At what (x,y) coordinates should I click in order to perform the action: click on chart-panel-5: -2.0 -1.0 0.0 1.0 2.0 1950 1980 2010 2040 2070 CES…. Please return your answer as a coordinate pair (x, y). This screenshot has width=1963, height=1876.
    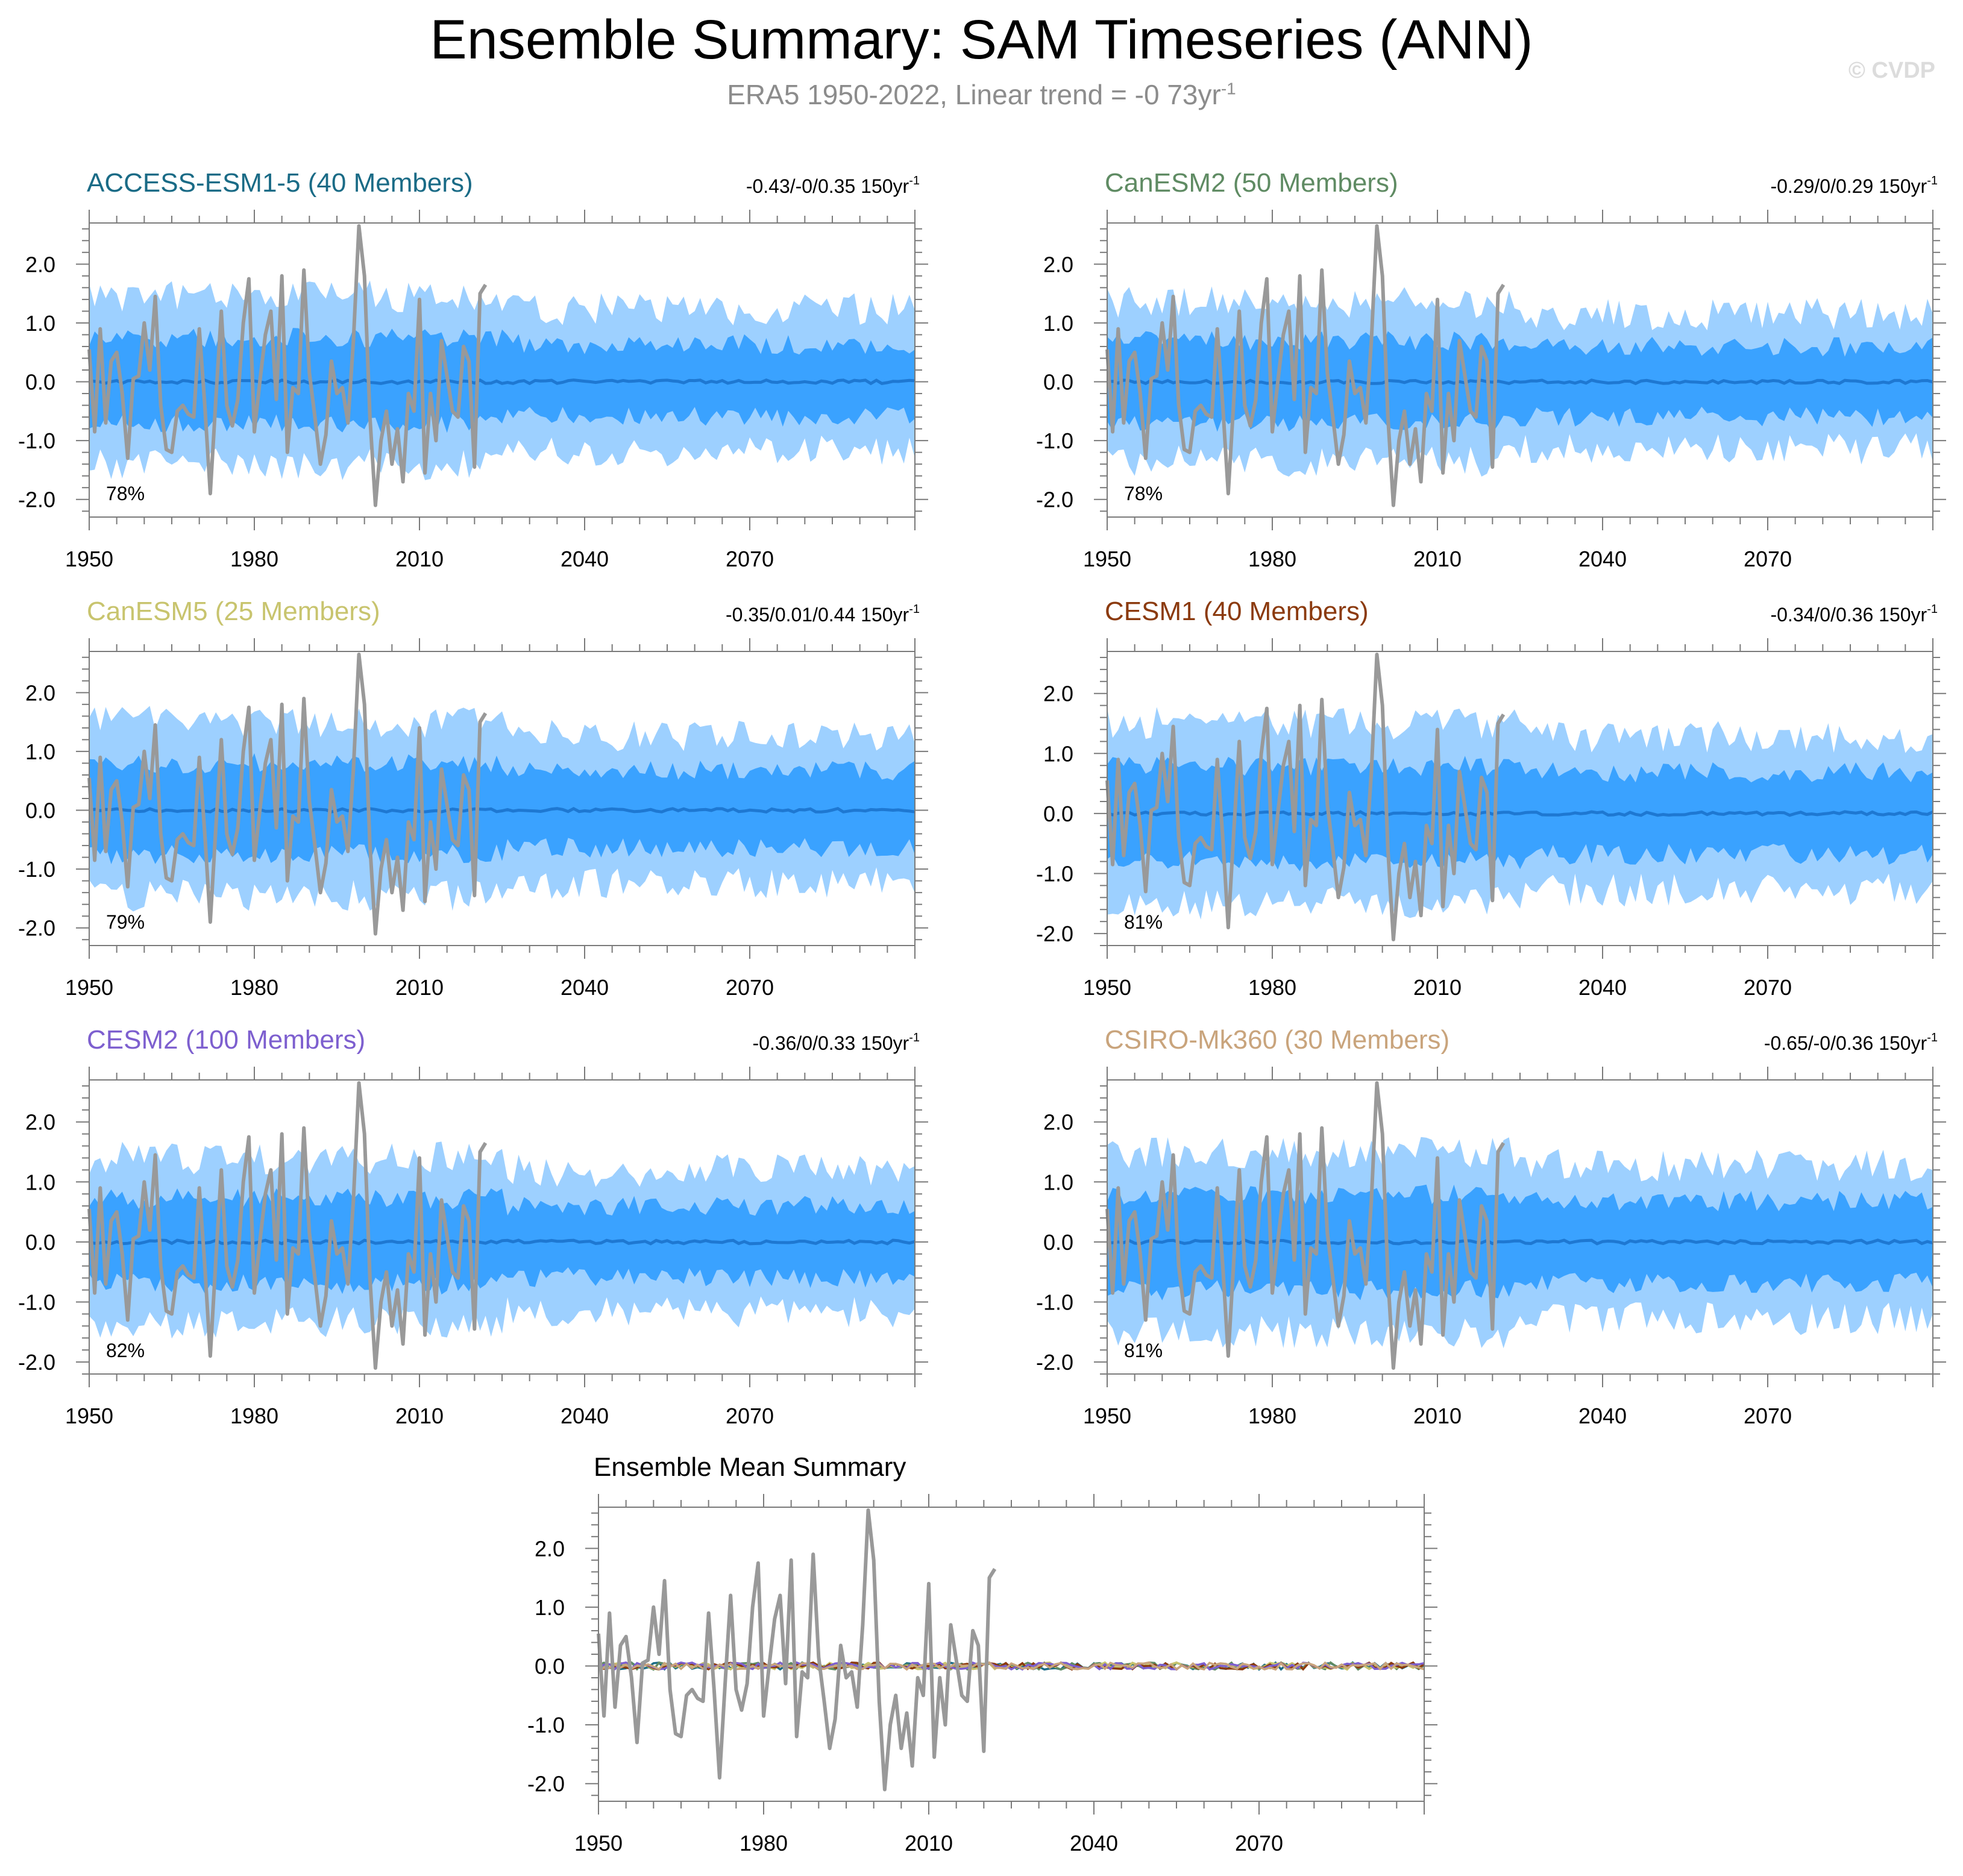
    Looking at the image, I should click on (473, 1226).